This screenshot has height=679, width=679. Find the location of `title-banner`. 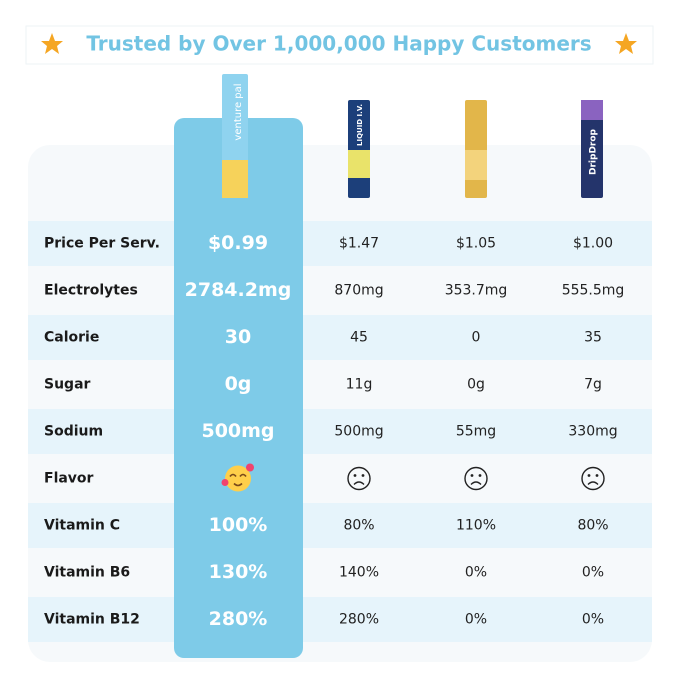

title-banner is located at coordinates (339, 45).